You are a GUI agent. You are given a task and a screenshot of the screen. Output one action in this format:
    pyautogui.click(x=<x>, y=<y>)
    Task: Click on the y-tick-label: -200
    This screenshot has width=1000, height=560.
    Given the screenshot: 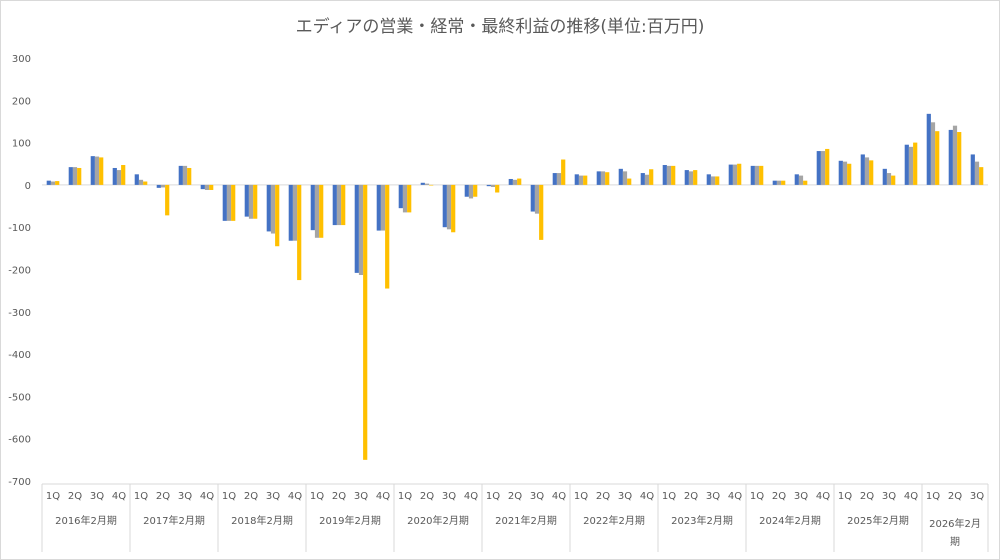 What is the action you would take?
    pyautogui.click(x=19, y=271)
    